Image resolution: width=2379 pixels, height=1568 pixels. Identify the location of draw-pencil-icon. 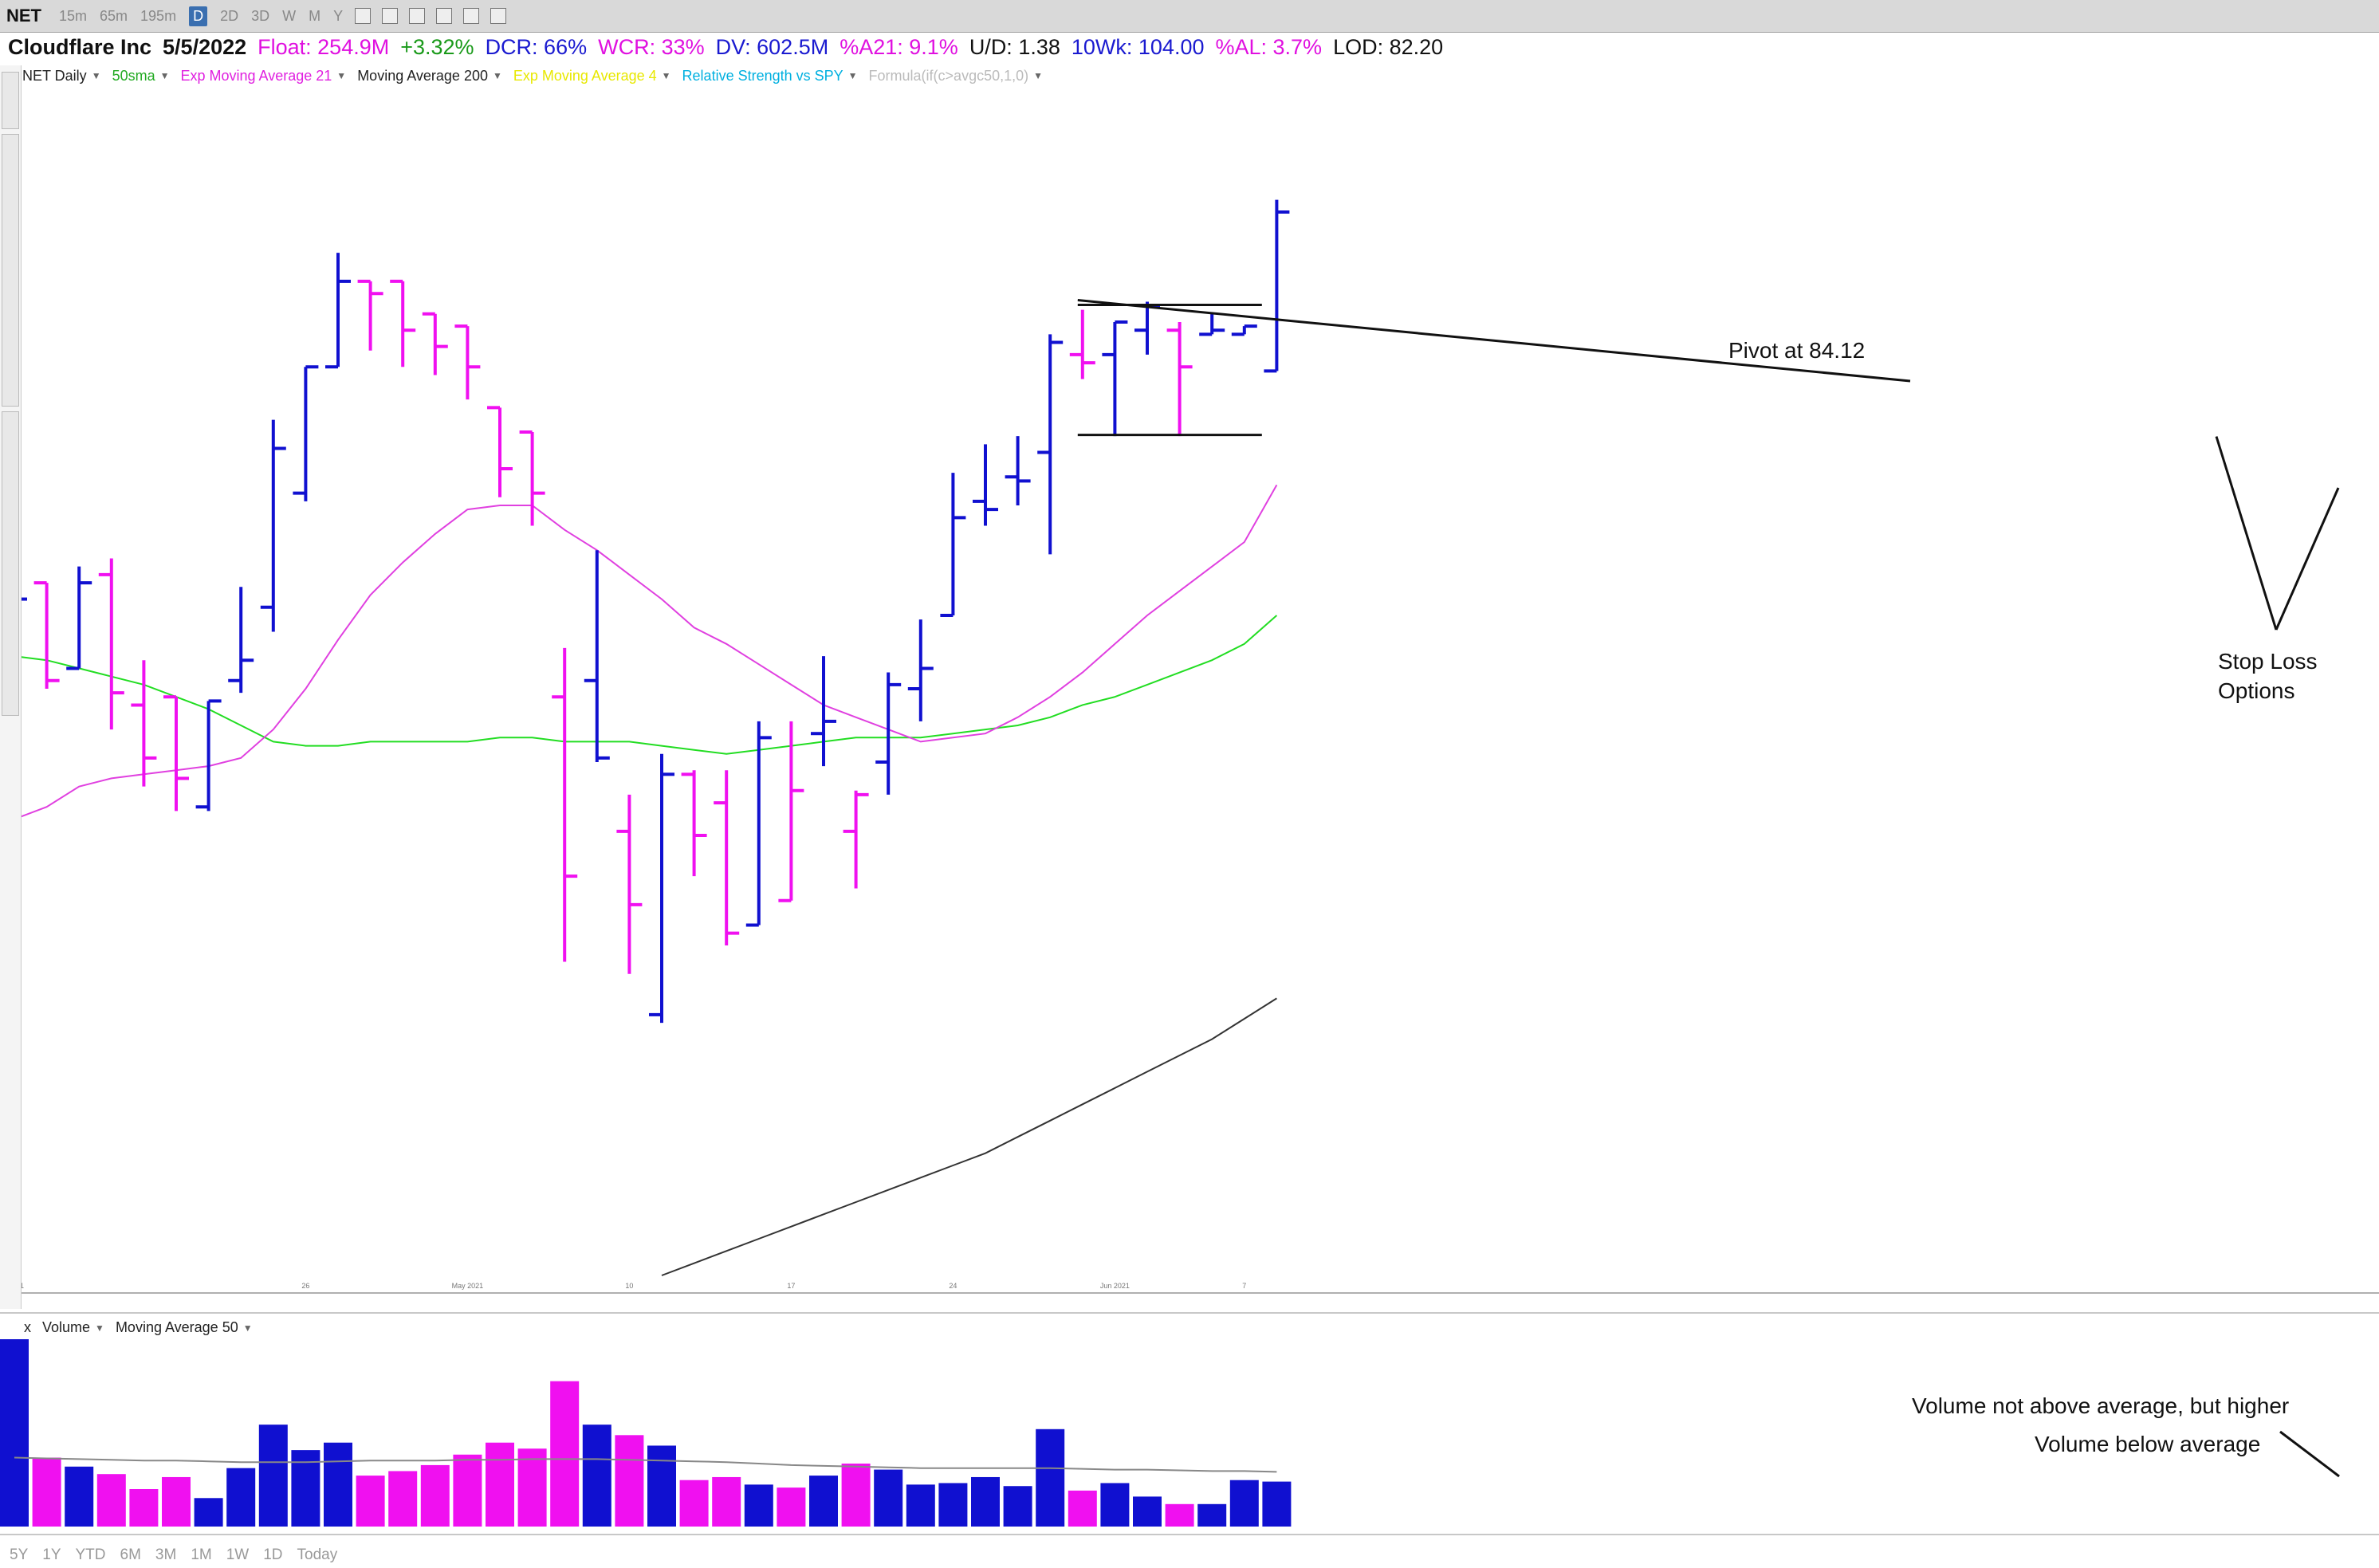
(444, 16).